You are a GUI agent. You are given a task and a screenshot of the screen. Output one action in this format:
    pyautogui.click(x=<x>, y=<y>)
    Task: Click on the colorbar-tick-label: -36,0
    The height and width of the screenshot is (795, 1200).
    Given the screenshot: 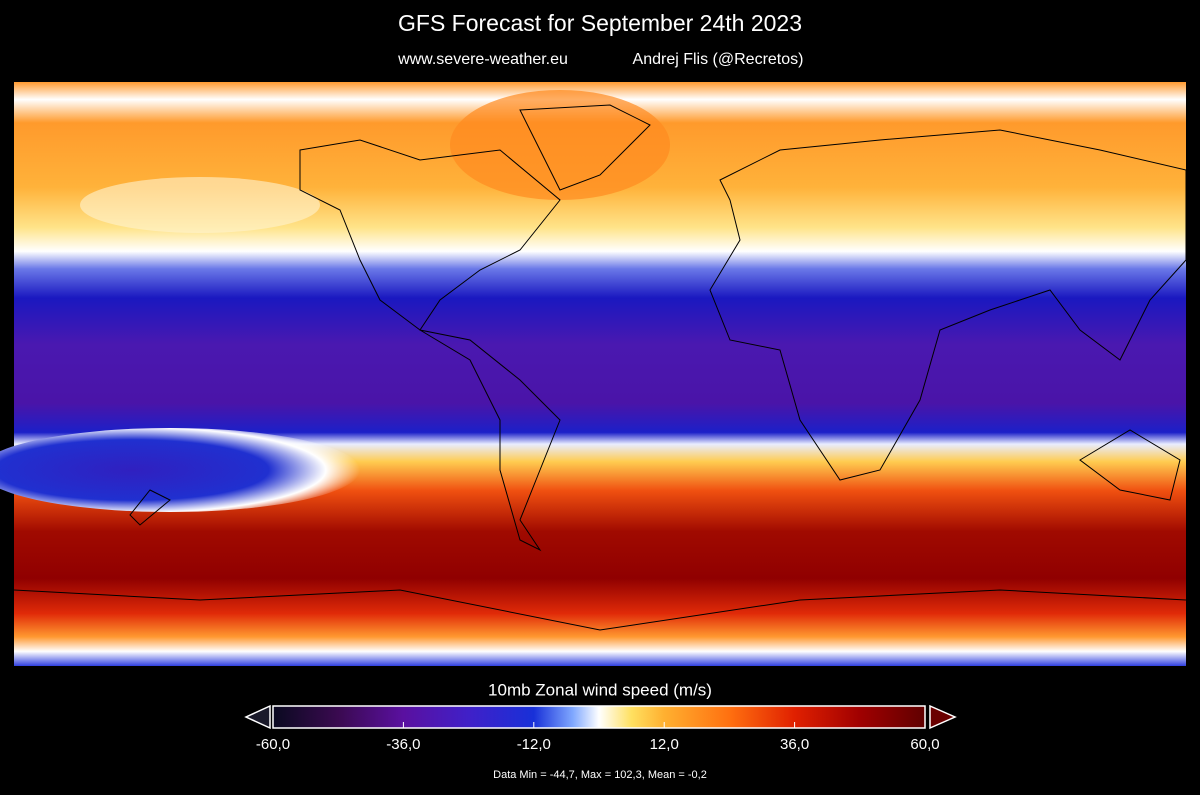 What is the action you would take?
    pyautogui.click(x=403, y=744)
    